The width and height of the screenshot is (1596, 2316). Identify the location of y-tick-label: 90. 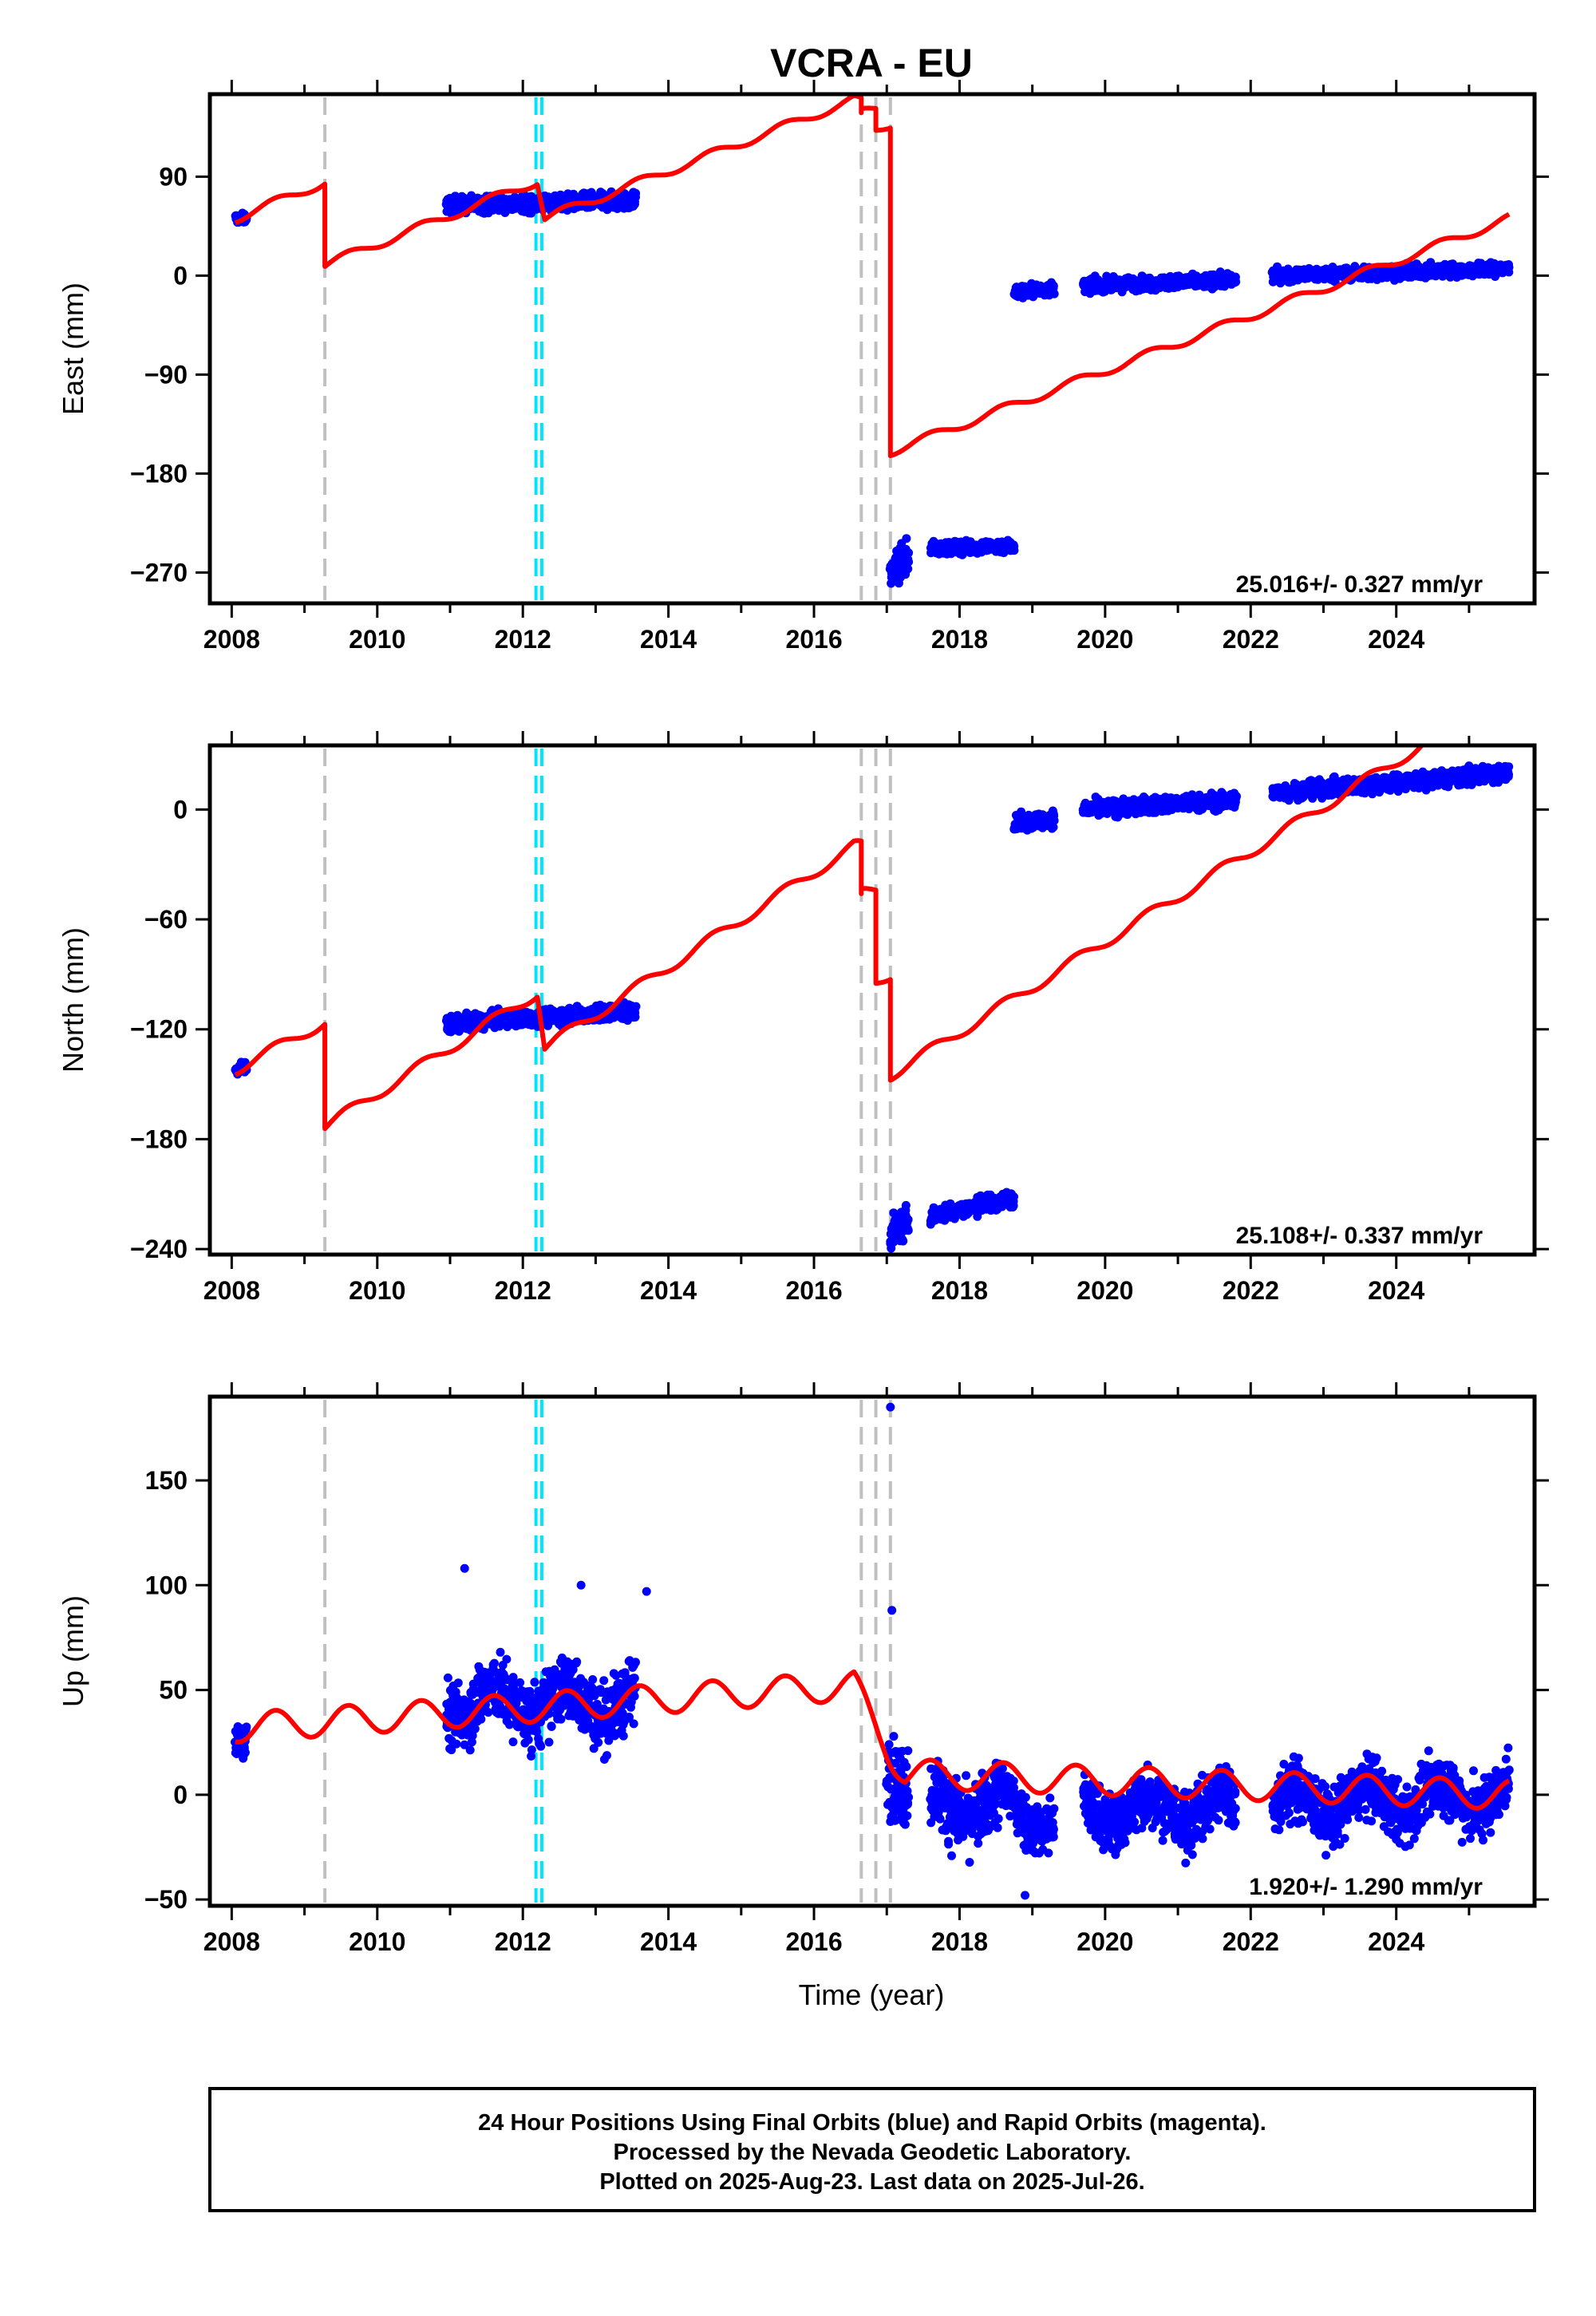
(173, 176).